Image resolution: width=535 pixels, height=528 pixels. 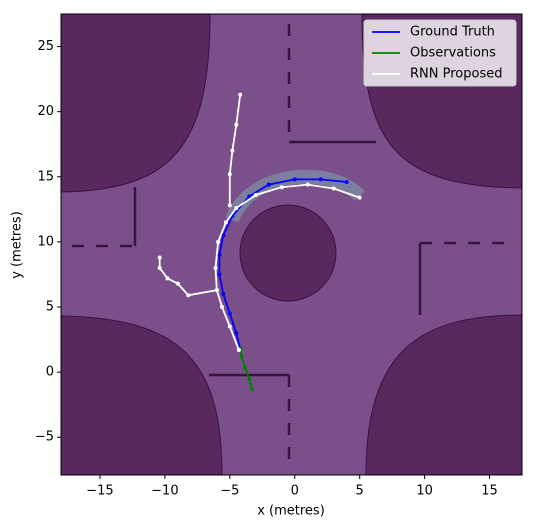 I want to click on legend: Ground Truth Observations RNN Proposed, so click(x=440, y=53).